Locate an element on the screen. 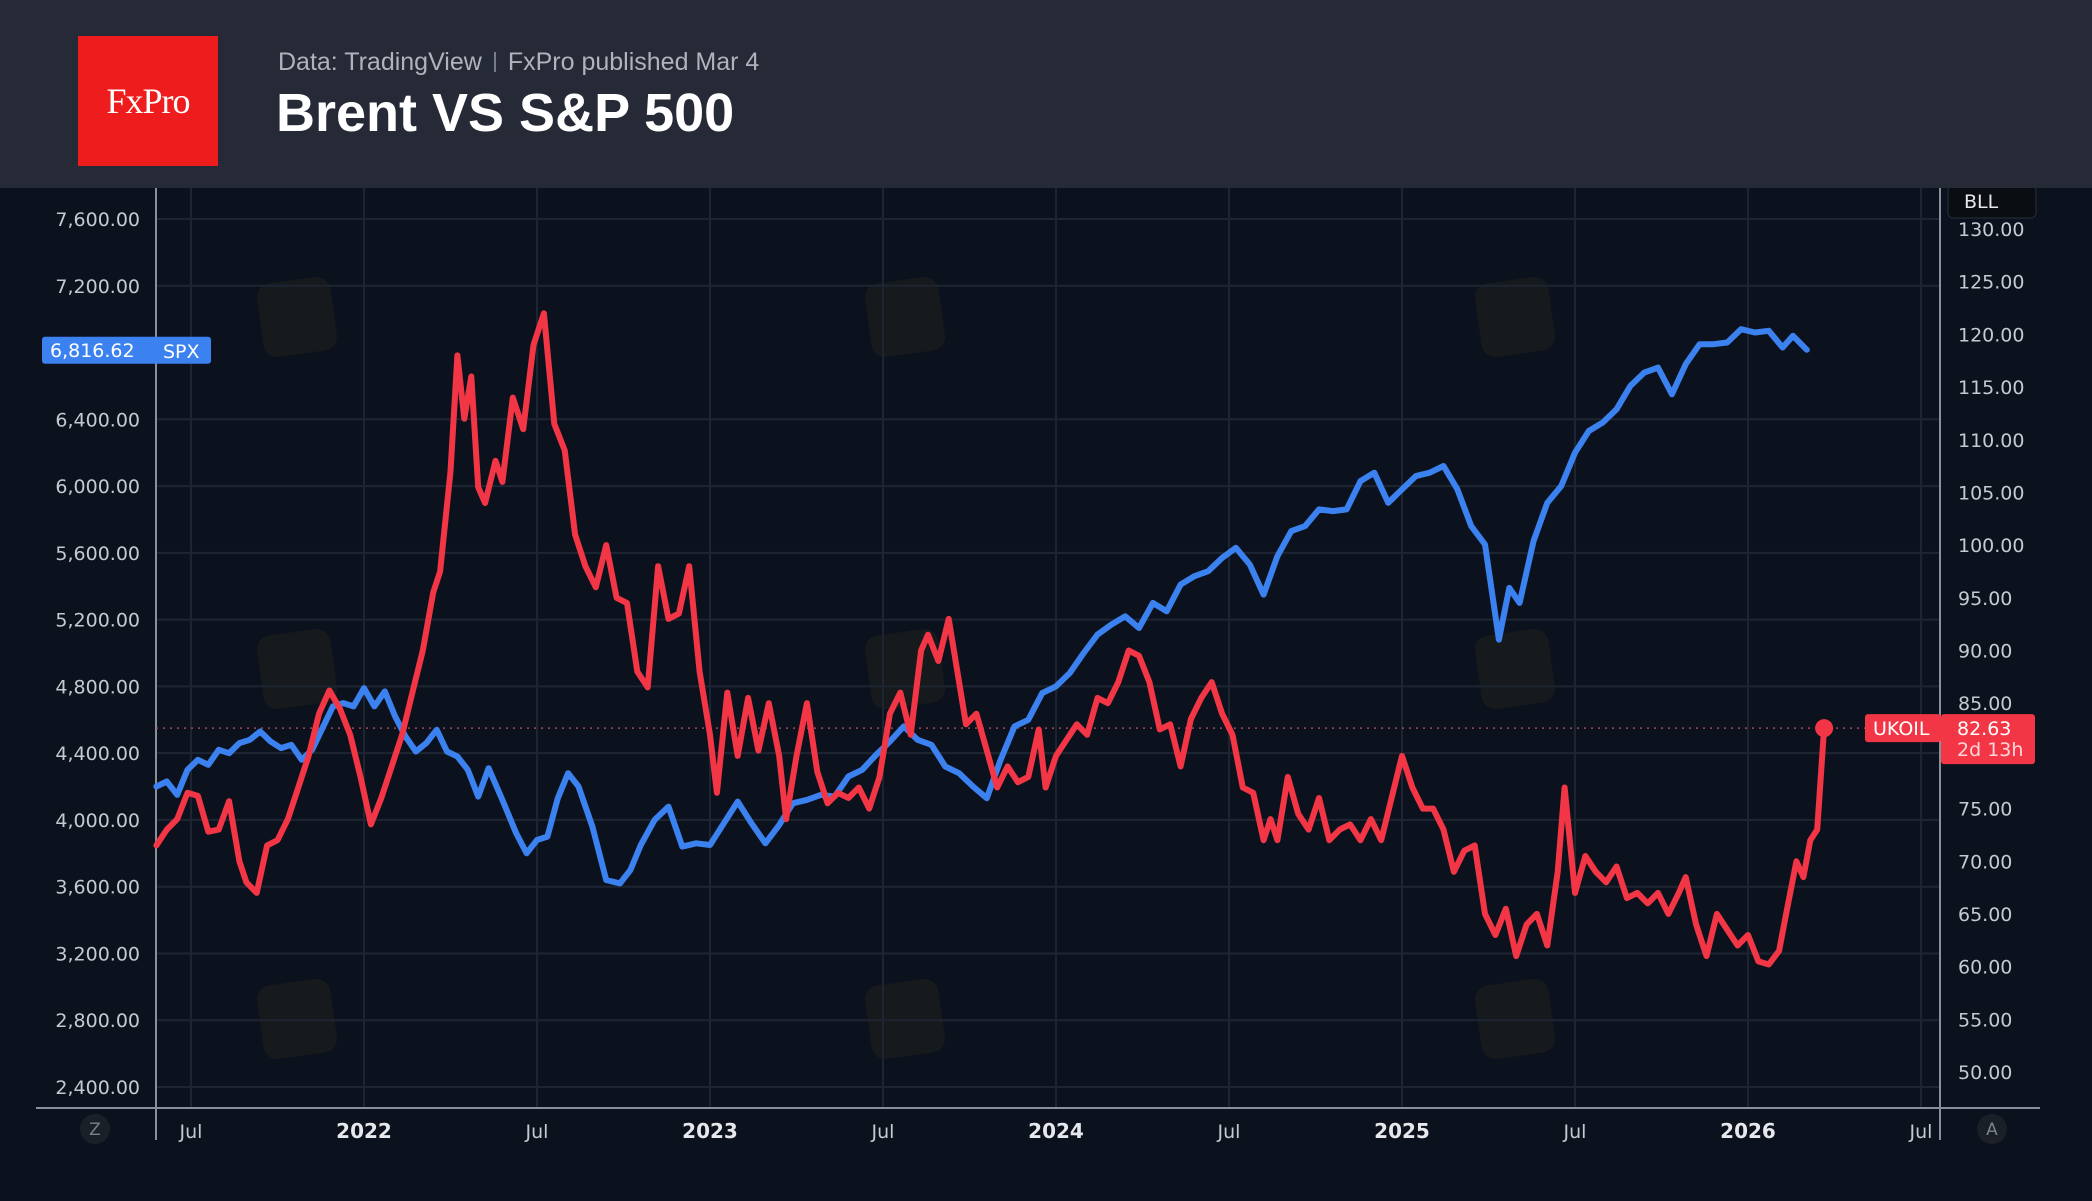 The image size is (2092, 1201). spx-series-name: SPX is located at coordinates (181, 352).